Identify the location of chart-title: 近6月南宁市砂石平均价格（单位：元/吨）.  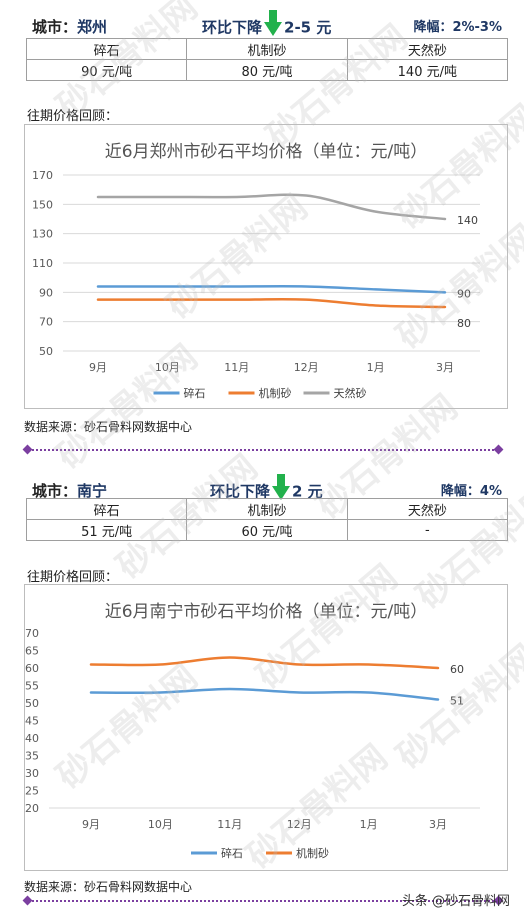
(266, 612).